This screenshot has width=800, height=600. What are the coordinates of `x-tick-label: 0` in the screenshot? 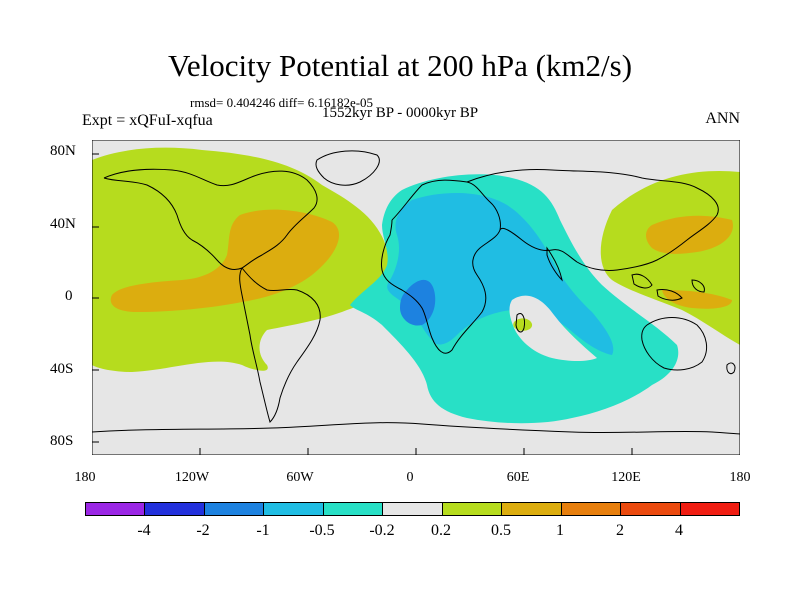 It's located at (410, 477).